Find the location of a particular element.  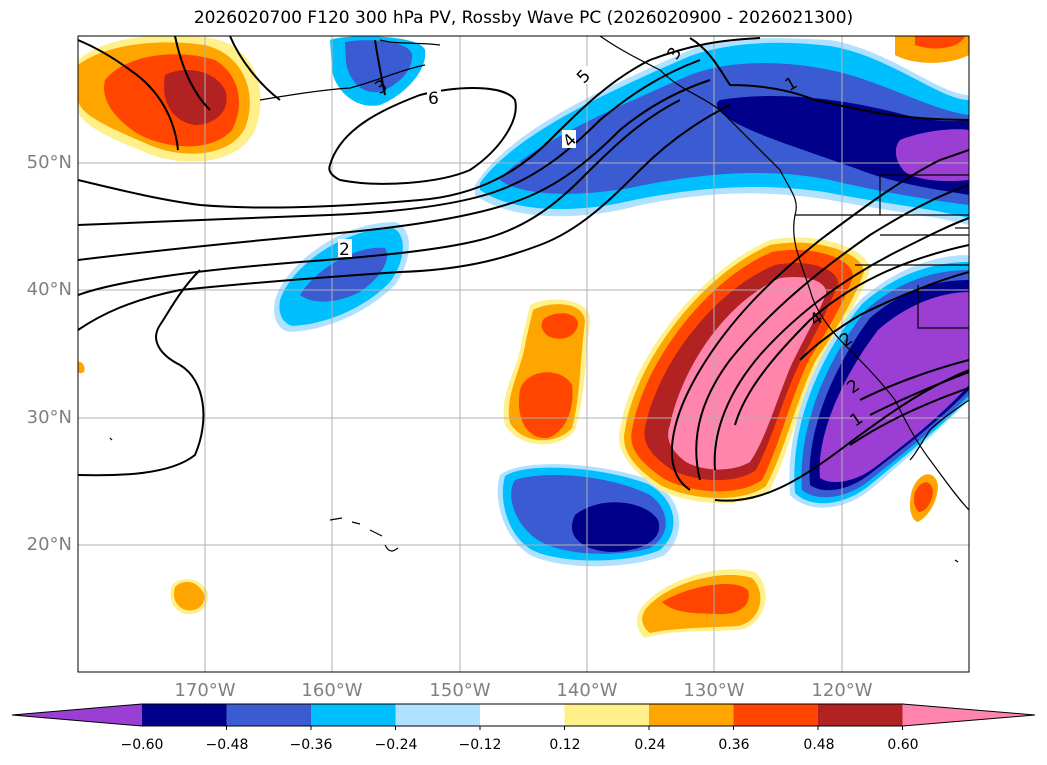

colorbar-extend-max is located at coordinates (968, 715).